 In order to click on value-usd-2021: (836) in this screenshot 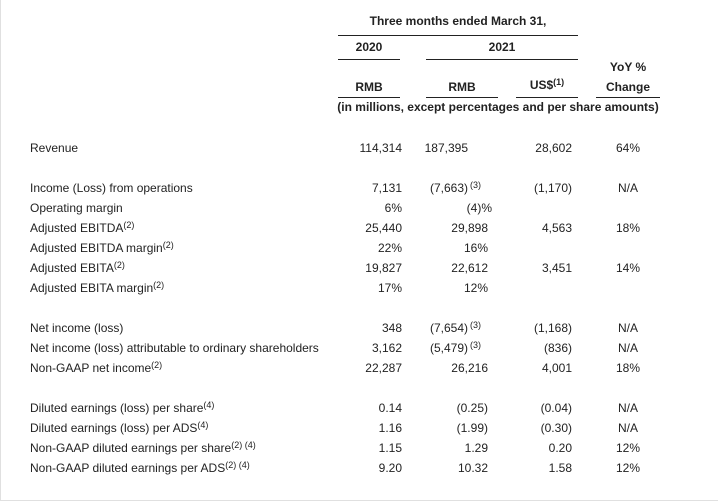, I will do `click(557, 348)`.